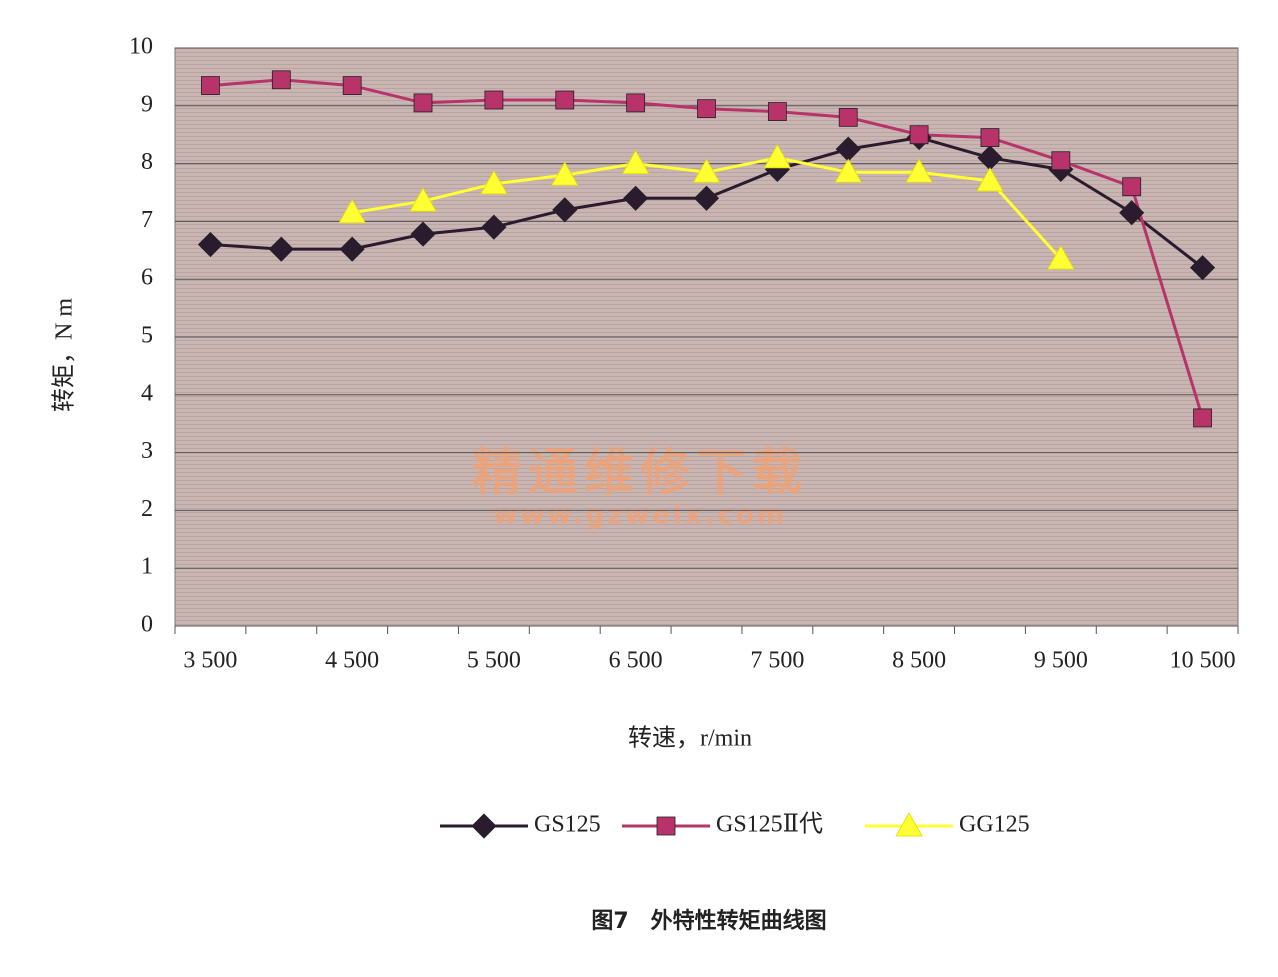 The image size is (1278, 977). I want to click on x-tick-label: 4 500, so click(352, 661).